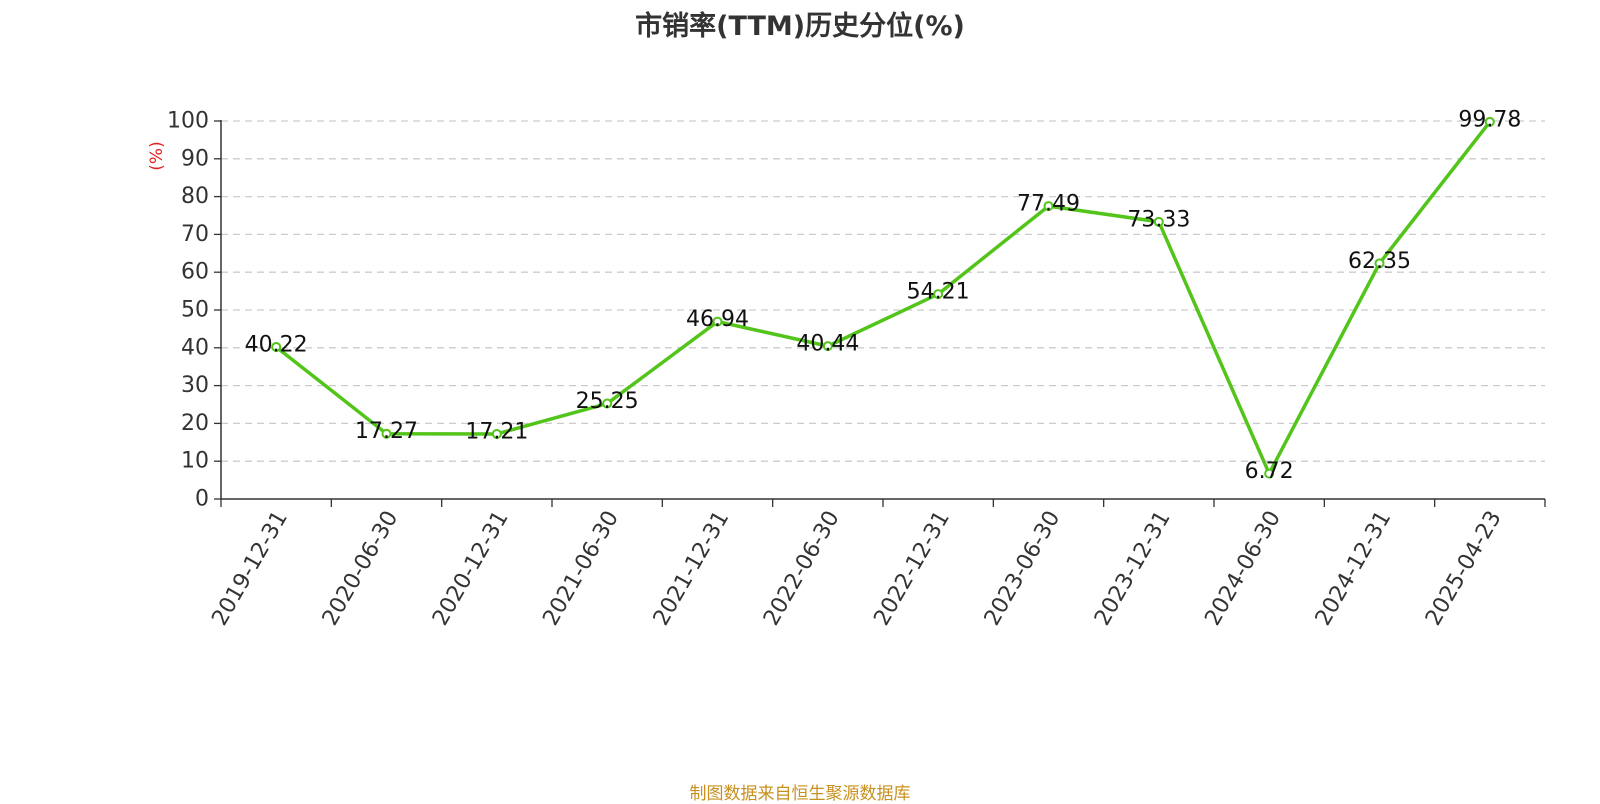 This screenshot has width=1600, height=804. Describe the element at coordinates (581, 568) in the screenshot. I see `x-tick-label: 2021-06-30` at that location.